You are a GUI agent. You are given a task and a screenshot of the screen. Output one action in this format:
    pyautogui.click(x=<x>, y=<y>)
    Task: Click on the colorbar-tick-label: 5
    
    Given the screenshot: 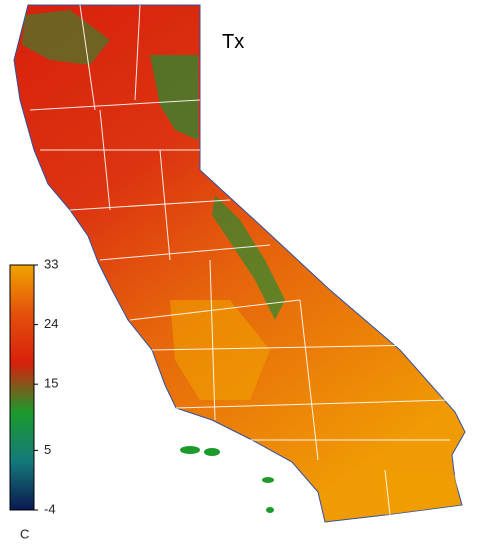 What is the action you would take?
    pyautogui.click(x=47, y=449)
    